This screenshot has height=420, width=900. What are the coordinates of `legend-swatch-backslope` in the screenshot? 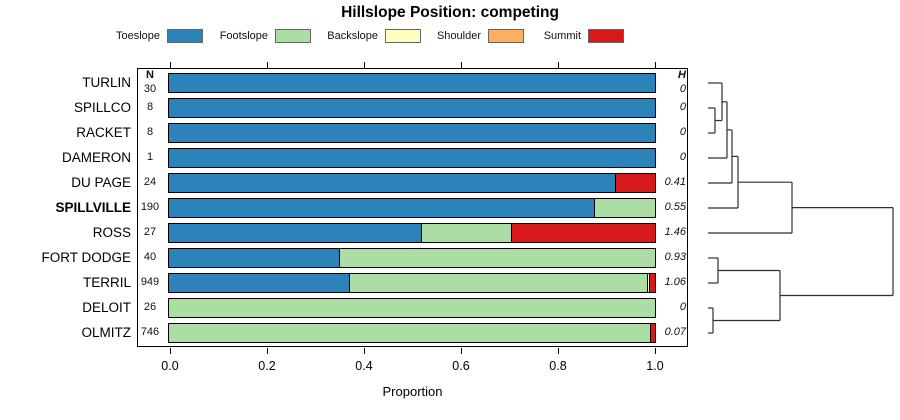 It's located at (403, 36).